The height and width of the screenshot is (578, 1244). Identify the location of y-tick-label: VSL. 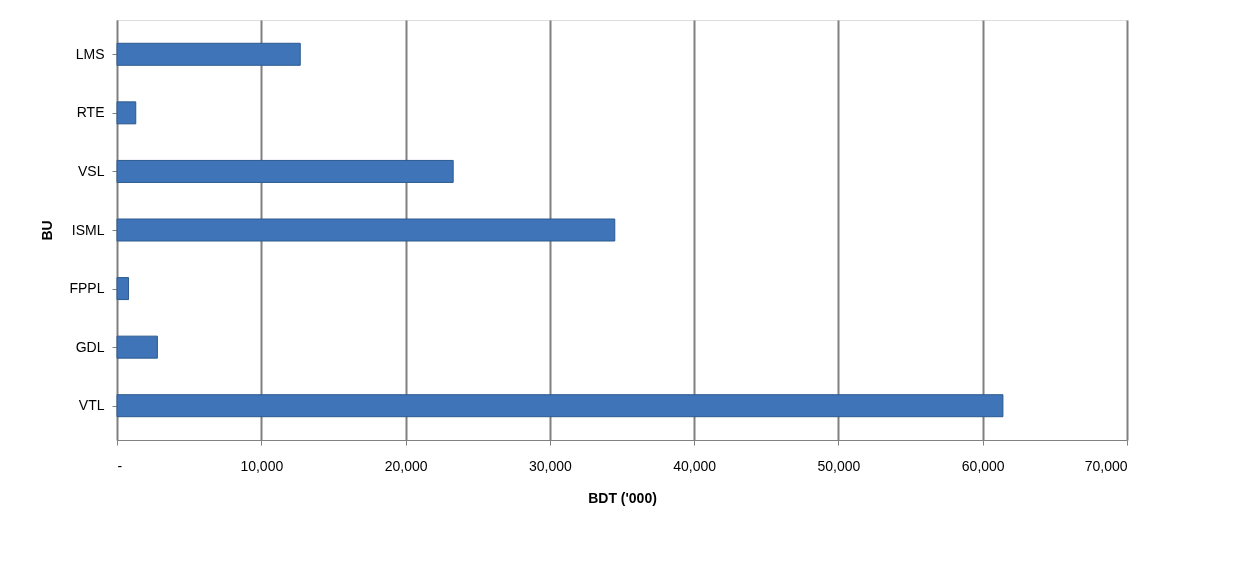
(91, 170).